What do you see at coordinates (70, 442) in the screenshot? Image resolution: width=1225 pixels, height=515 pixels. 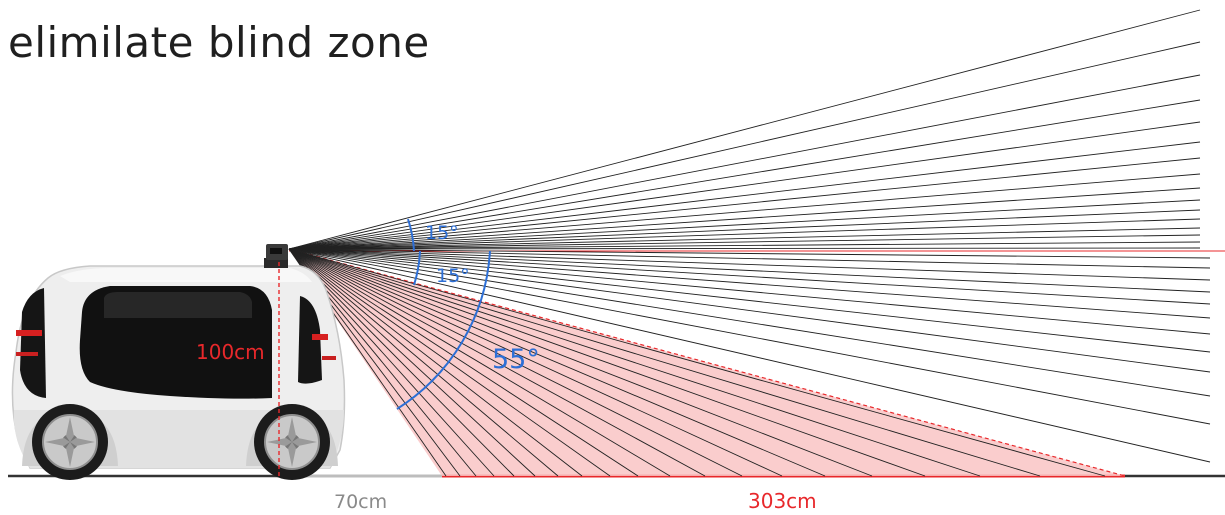 I see `front-wheel` at bounding box center [70, 442].